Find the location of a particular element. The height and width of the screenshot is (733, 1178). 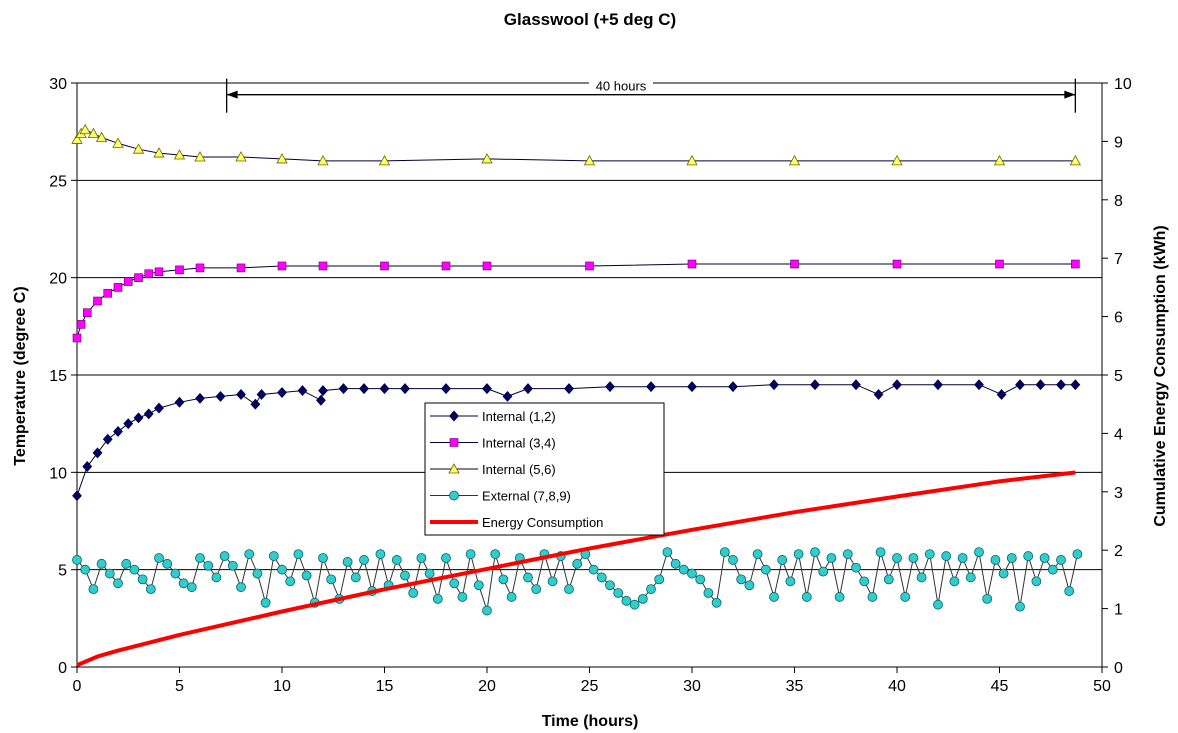

x-axis-title: Time (hours) is located at coordinates (590, 721).